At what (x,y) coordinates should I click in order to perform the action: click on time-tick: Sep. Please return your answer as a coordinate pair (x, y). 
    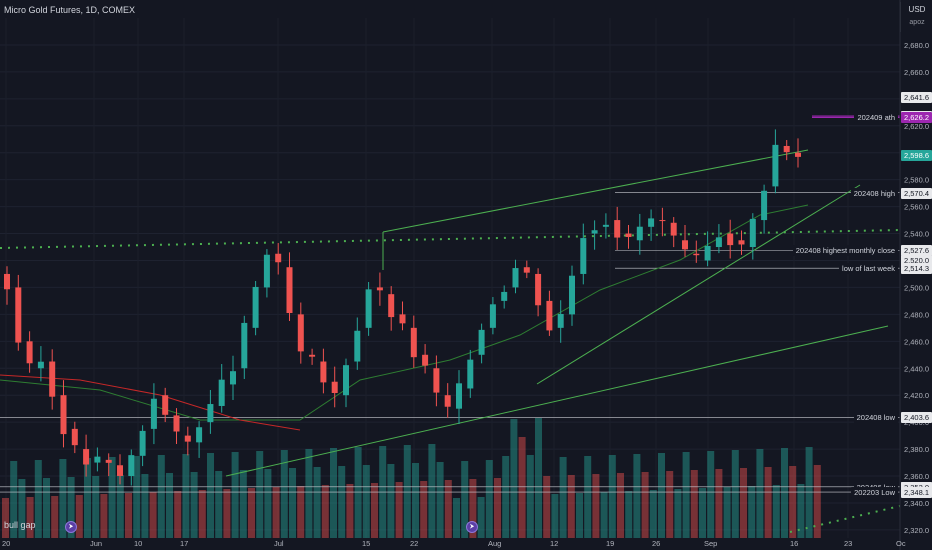
    Looking at the image, I should click on (710, 543).